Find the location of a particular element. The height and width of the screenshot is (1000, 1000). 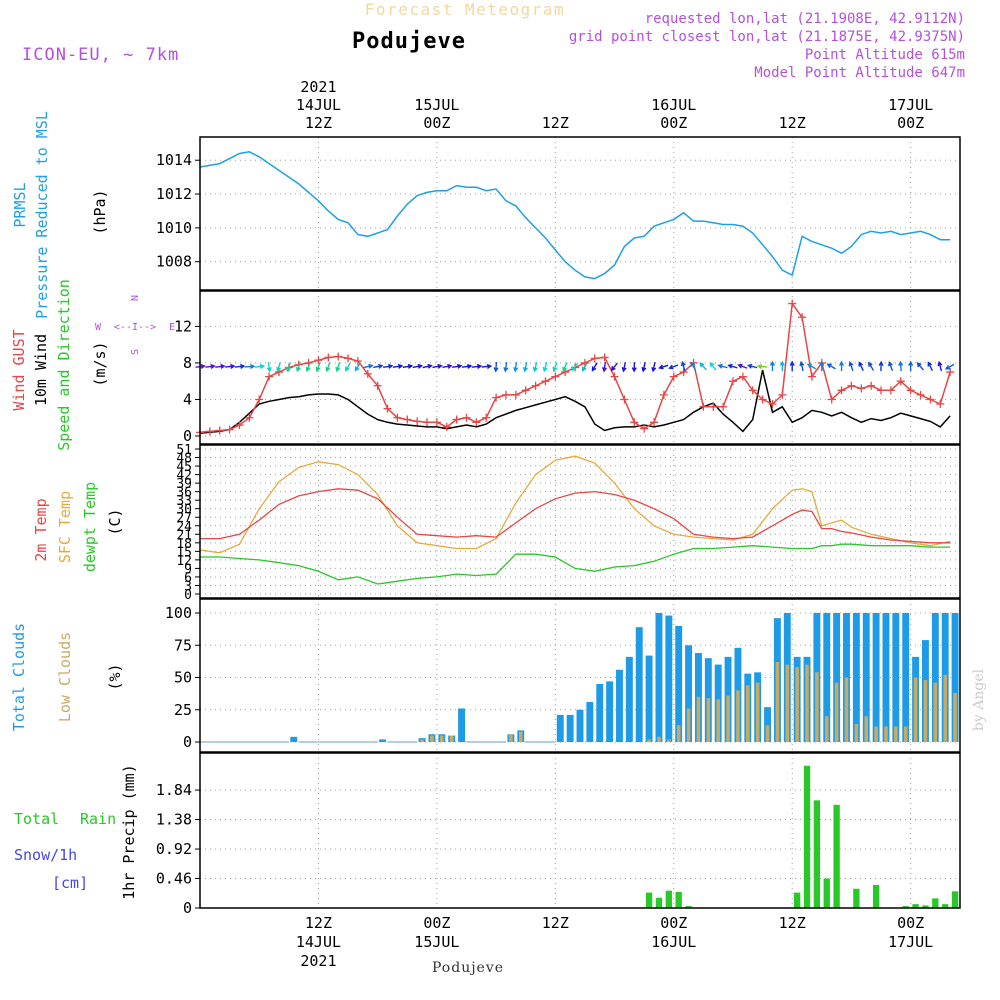

y-tick-label: 50 is located at coordinates (183, 678).